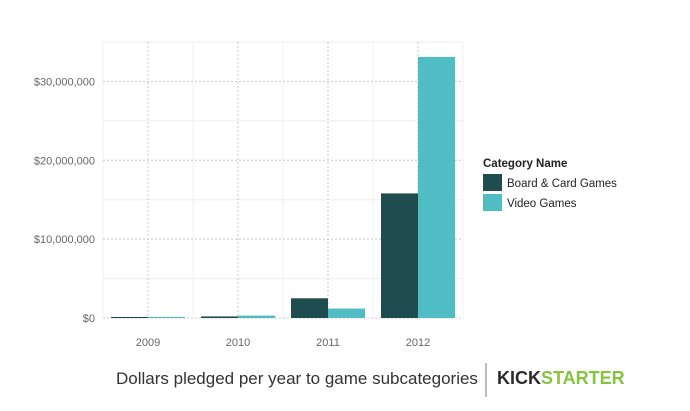 Image resolution: width=690 pixels, height=411 pixels. Describe the element at coordinates (64, 161) in the screenshot. I see `y-tick-label: $20,000,000` at that location.